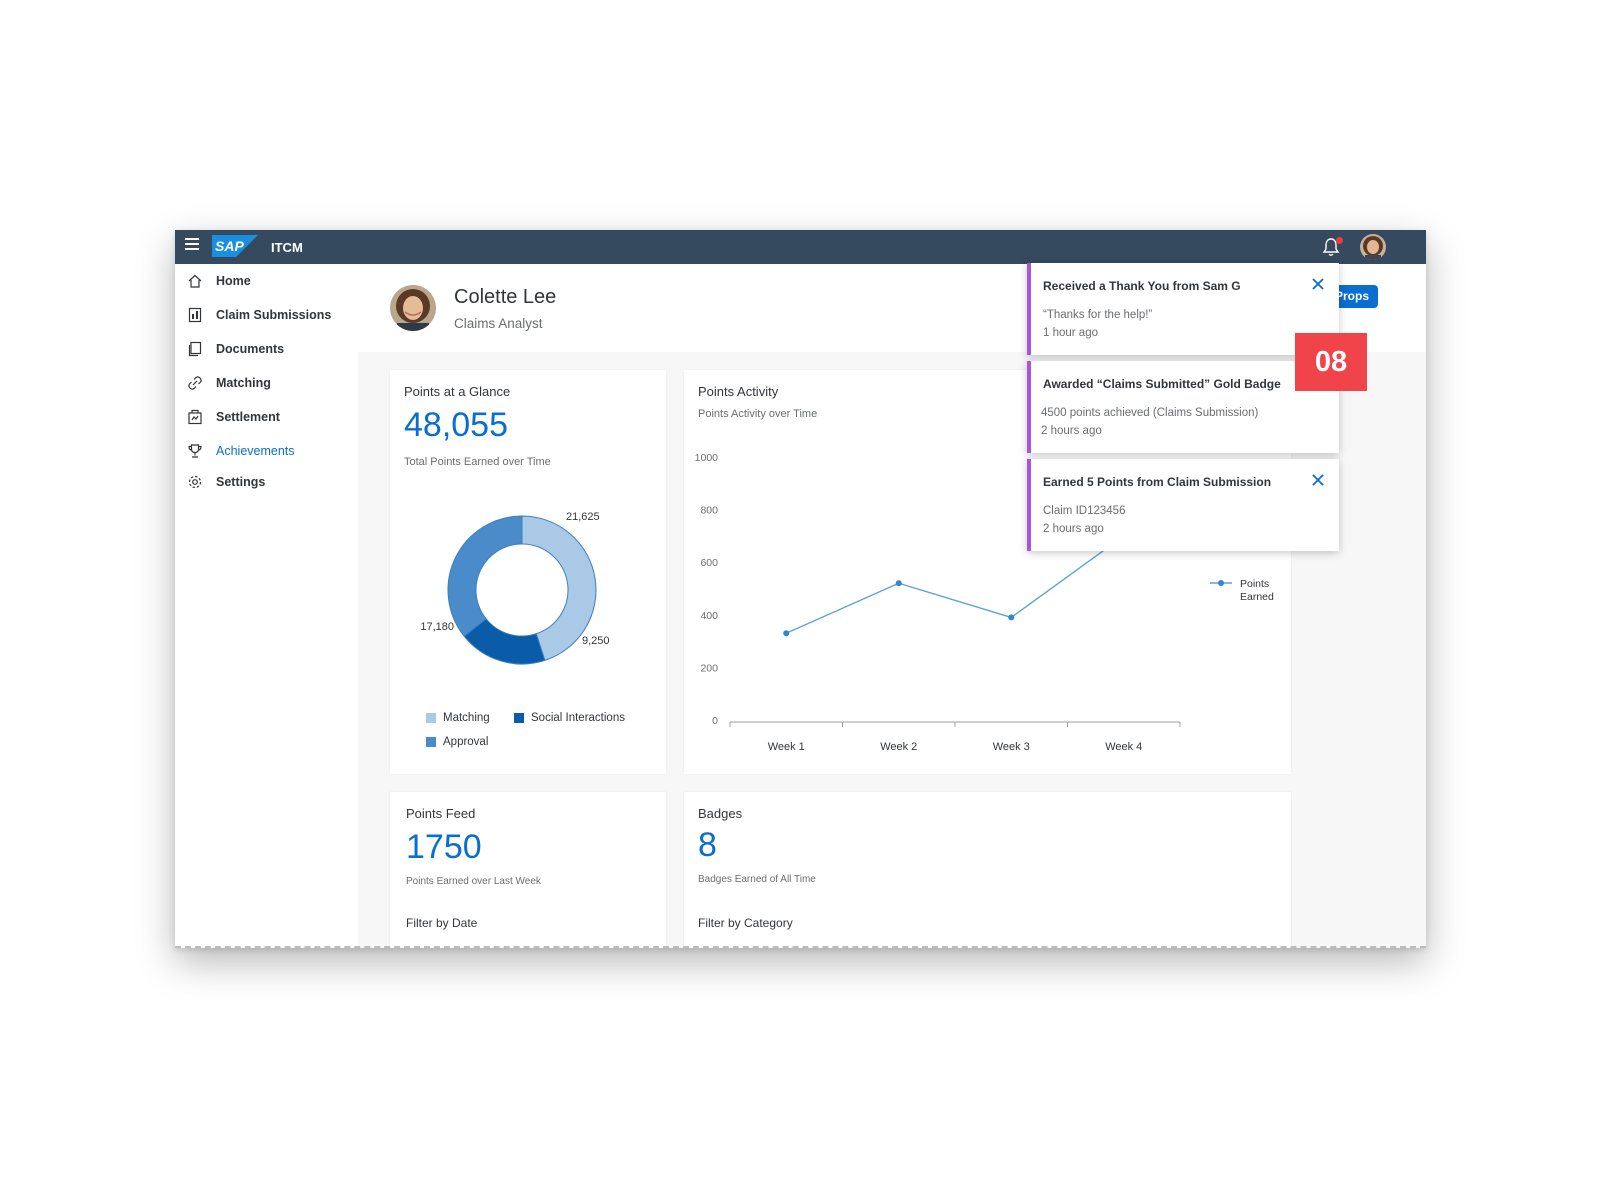 This screenshot has width=1600, height=1200. Describe the element at coordinates (473, 881) in the screenshot. I see `feed-subtitle: Points Earned over Last Week` at that location.